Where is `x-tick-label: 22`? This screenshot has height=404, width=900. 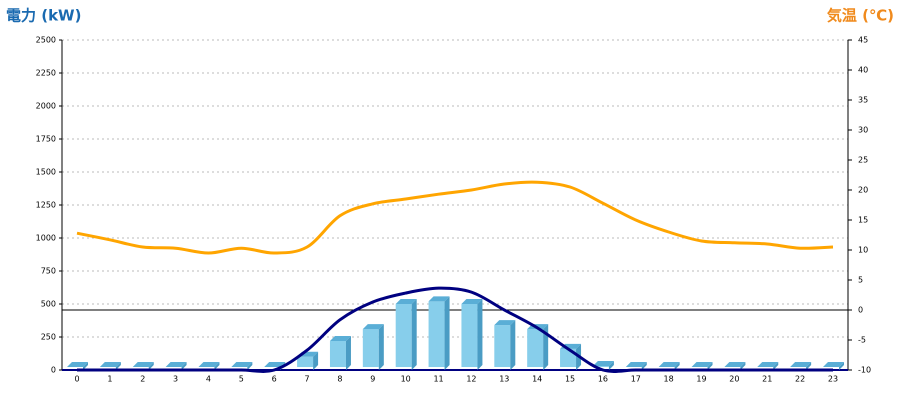
x-tick-label: 22 is located at coordinates (800, 379).